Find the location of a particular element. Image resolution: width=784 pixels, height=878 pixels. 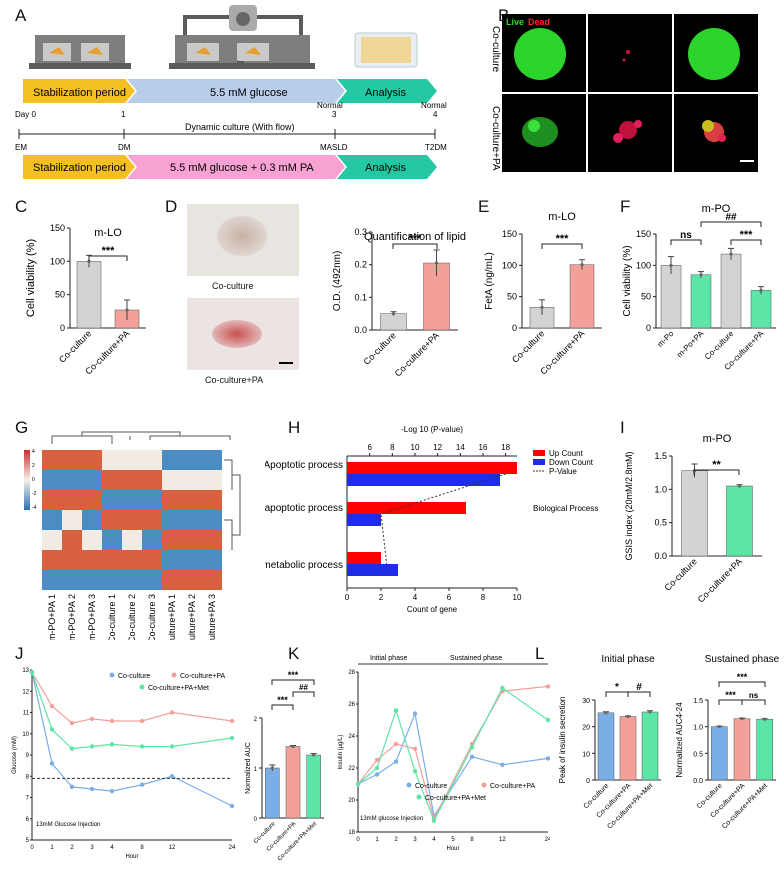

y-axis-label: FetA (ng/mL) is located at coordinates (489, 281).